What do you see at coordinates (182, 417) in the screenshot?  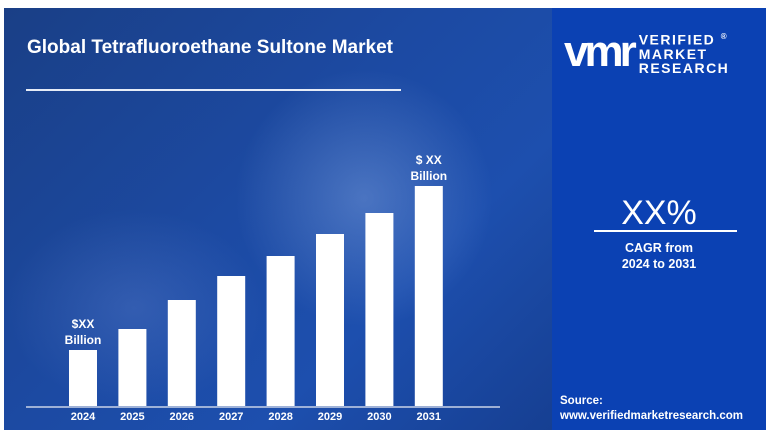 I see `x-tick-label: 2026` at bounding box center [182, 417].